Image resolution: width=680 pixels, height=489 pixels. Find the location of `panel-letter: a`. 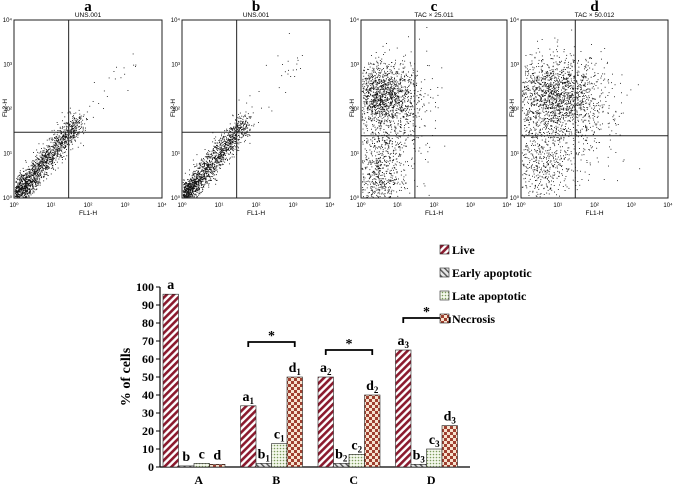

panel-letter: a is located at coordinates (88, 7).